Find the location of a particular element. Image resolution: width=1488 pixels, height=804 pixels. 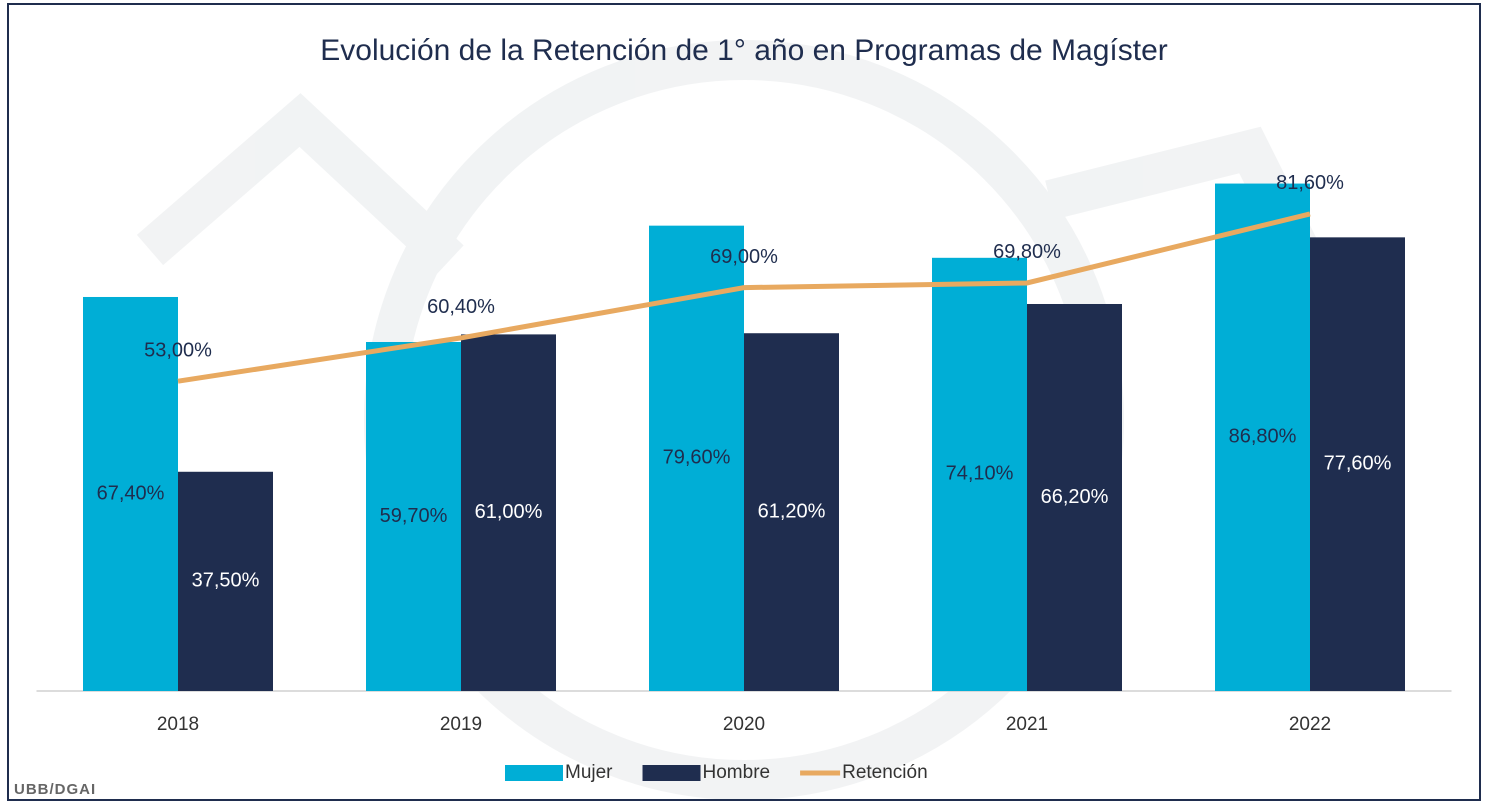

data-label: 53,00% is located at coordinates (178, 350).